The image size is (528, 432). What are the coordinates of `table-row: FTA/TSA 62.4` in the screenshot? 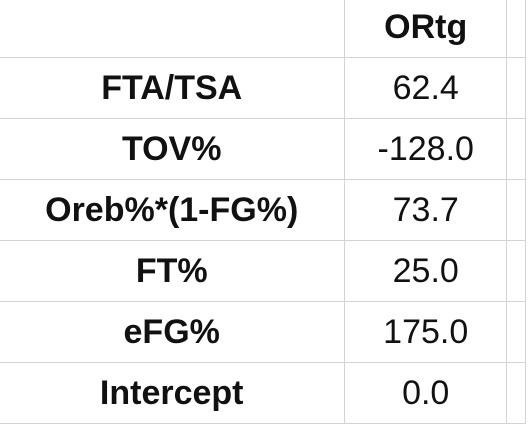 It's located at (263, 88).